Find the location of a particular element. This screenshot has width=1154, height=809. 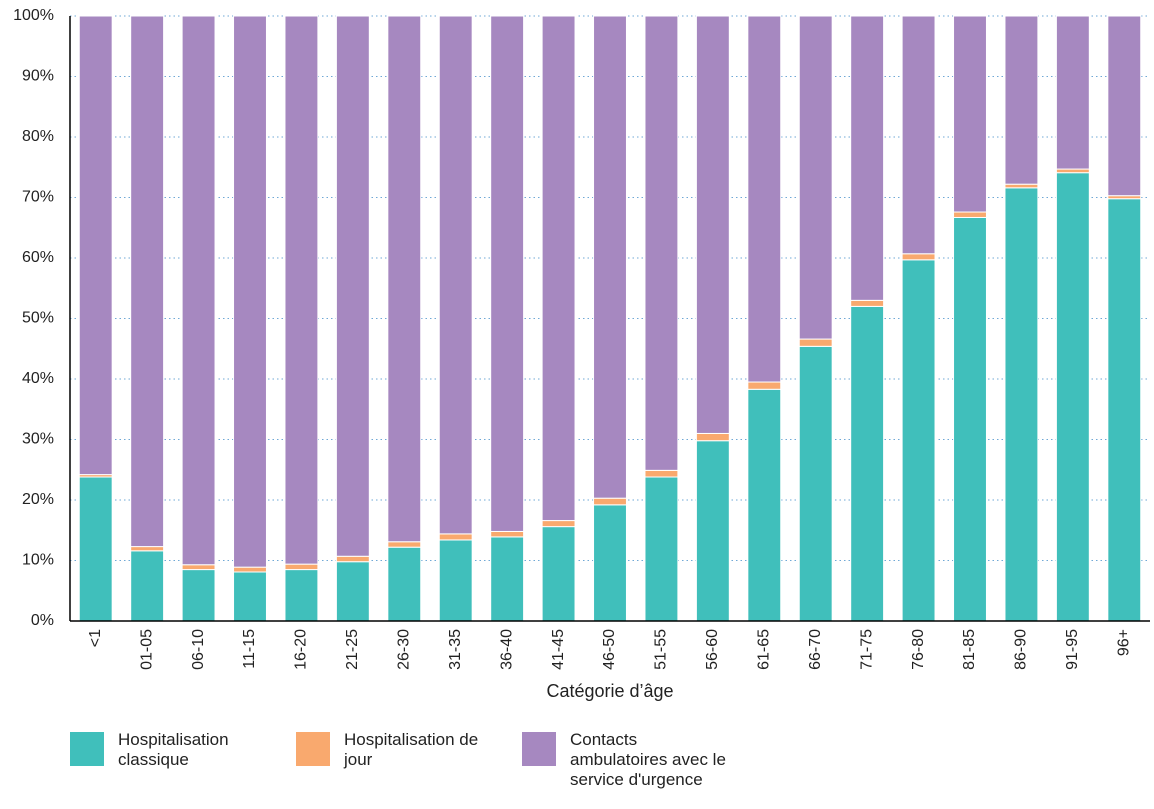

y-tick-label: 0% is located at coordinates (42, 620).